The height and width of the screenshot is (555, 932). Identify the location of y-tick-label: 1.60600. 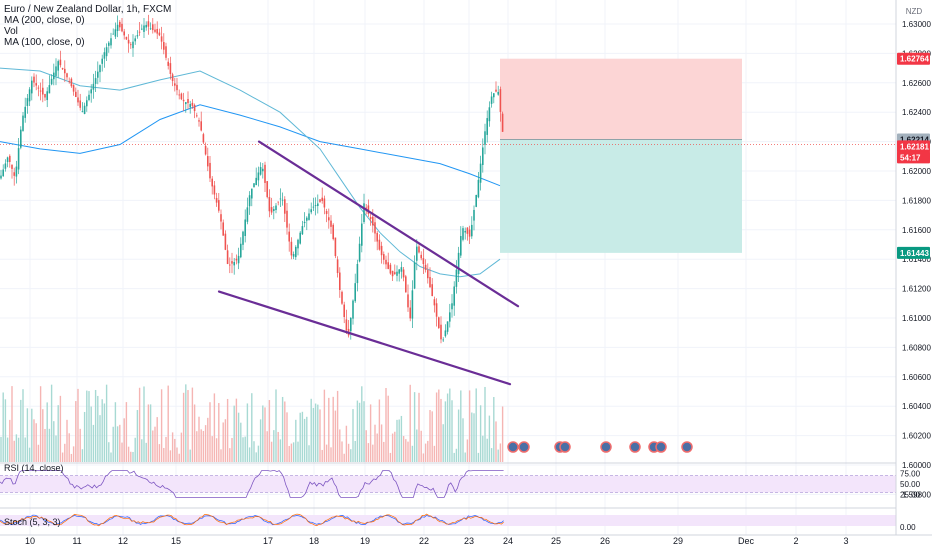
(916, 377).